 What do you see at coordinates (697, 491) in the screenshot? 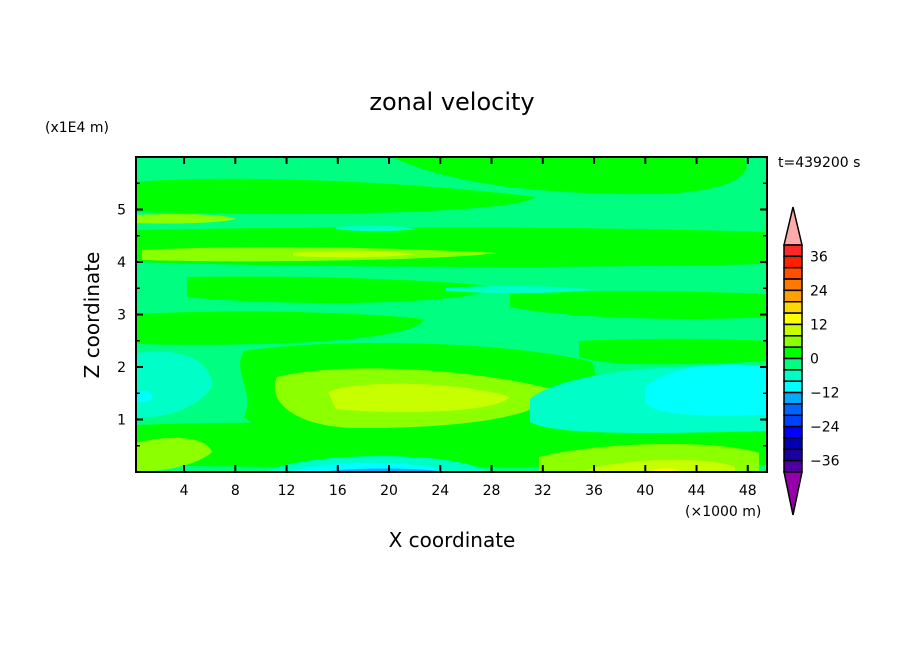
I see `x-tick-label: 44` at bounding box center [697, 491].